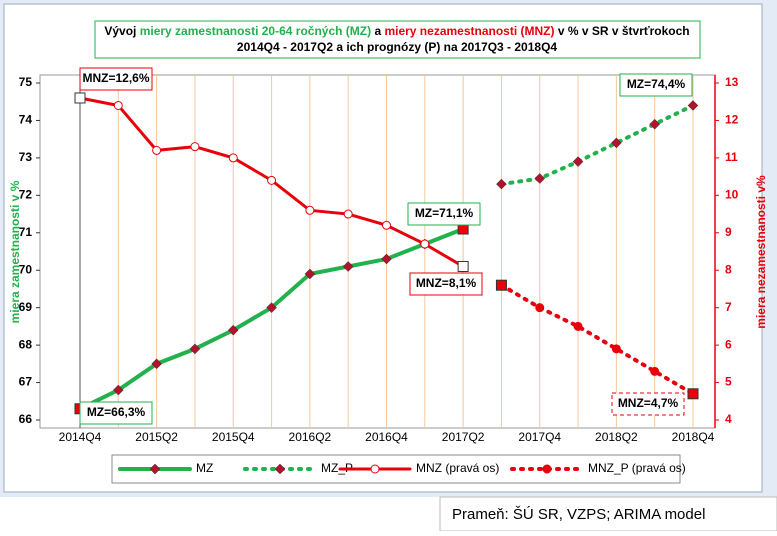  What do you see at coordinates (26, 269) in the screenshot?
I see `y-tick-label: 70` at bounding box center [26, 269].